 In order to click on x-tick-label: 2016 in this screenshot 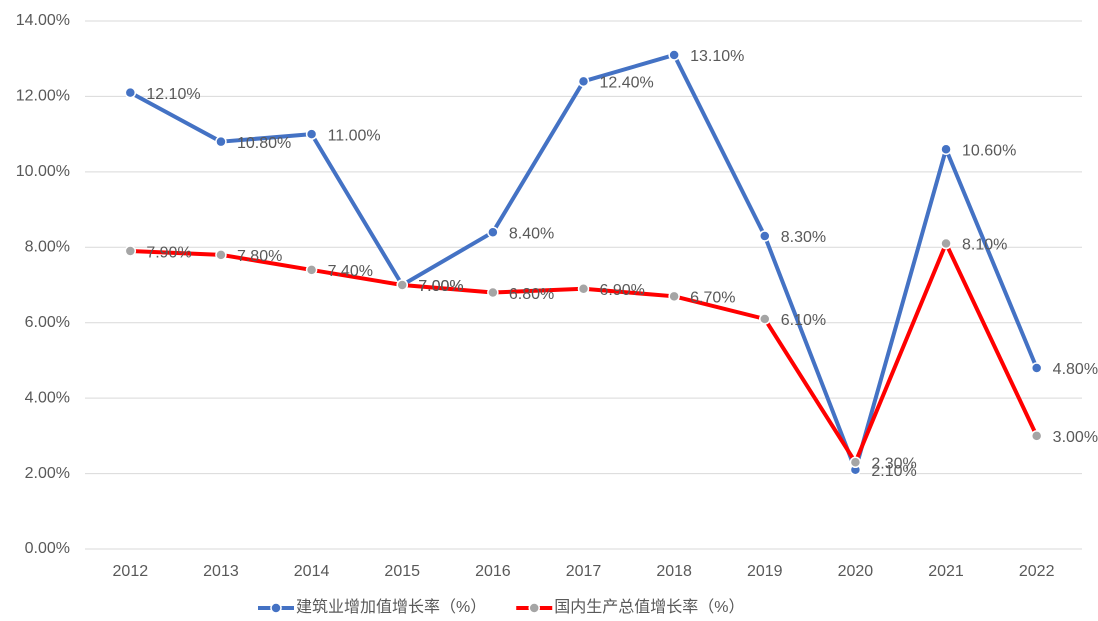, I will do `click(493, 571)`.